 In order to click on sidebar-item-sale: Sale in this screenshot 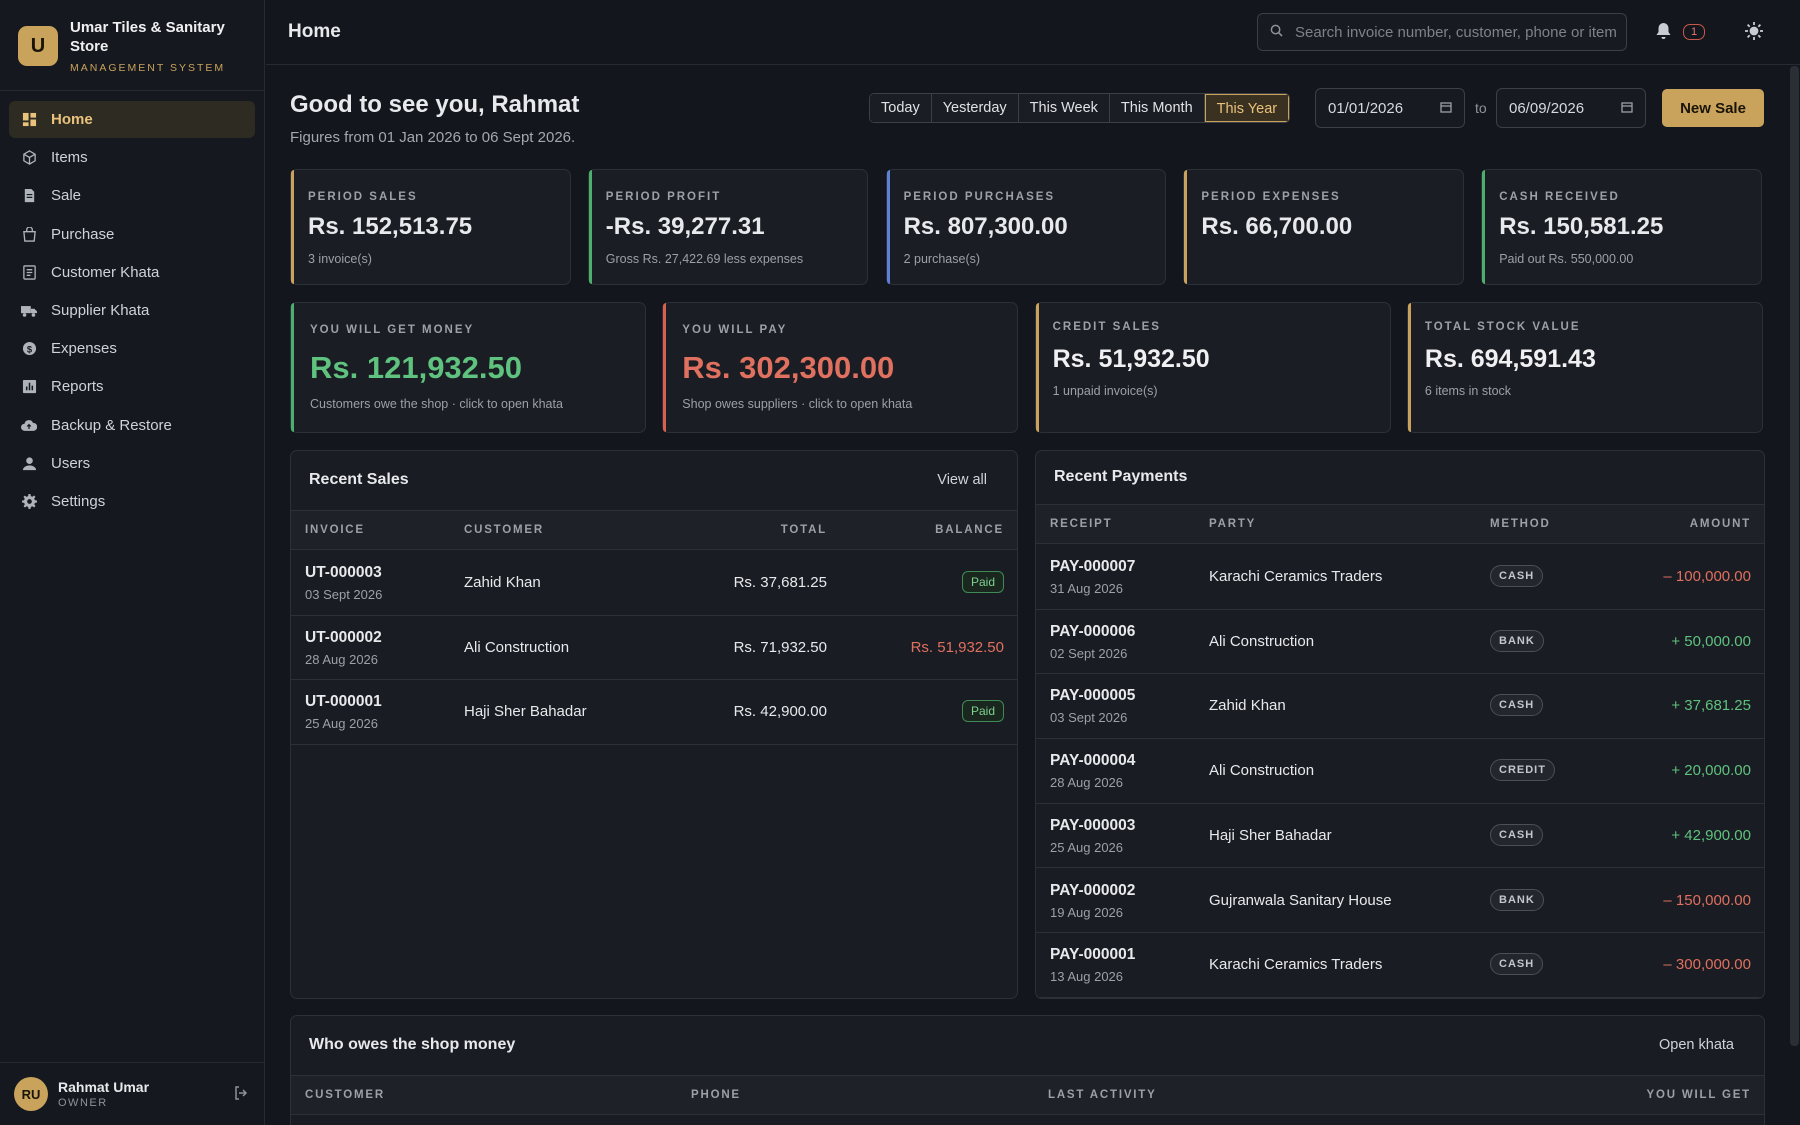, I will do `click(132, 195)`.